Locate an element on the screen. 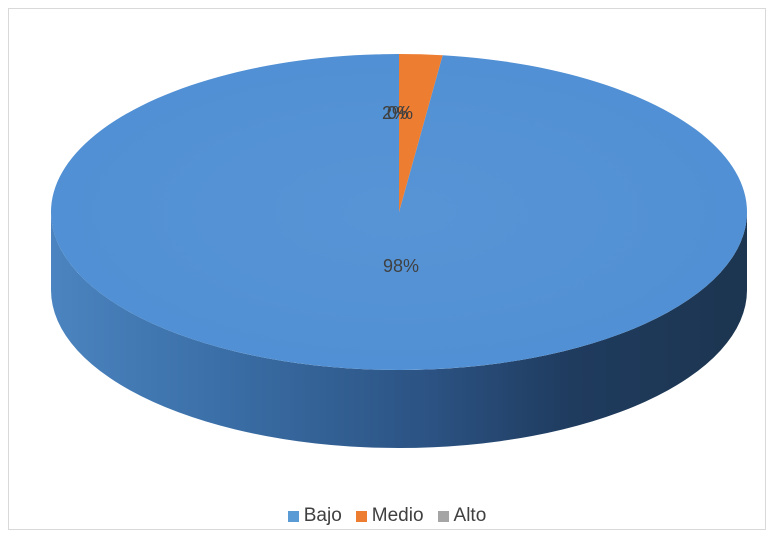 This screenshot has width=775, height=539. legend-item-medio: Medio is located at coordinates (389, 516).